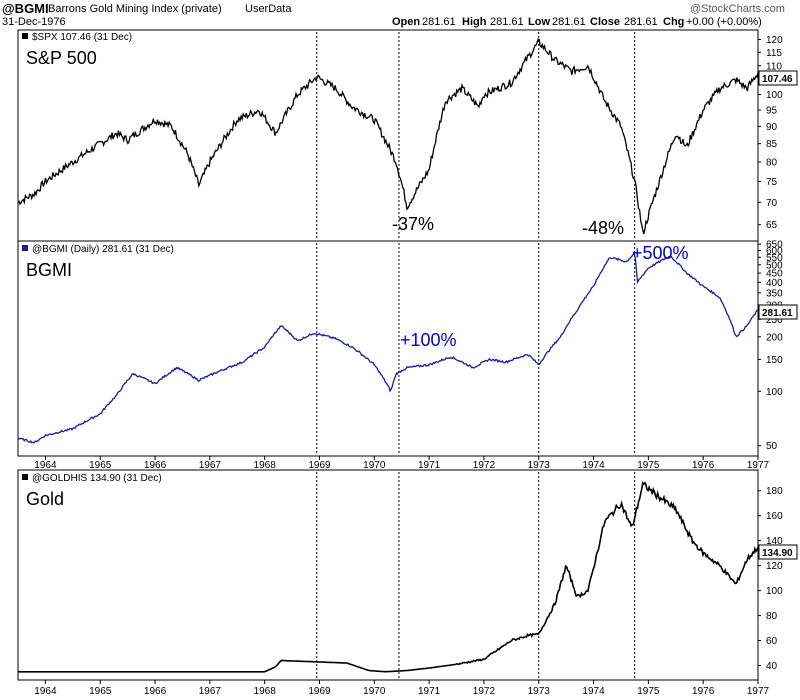 The height and width of the screenshot is (700, 800). I want to click on gold-y-tick-label: 100, so click(774, 591).